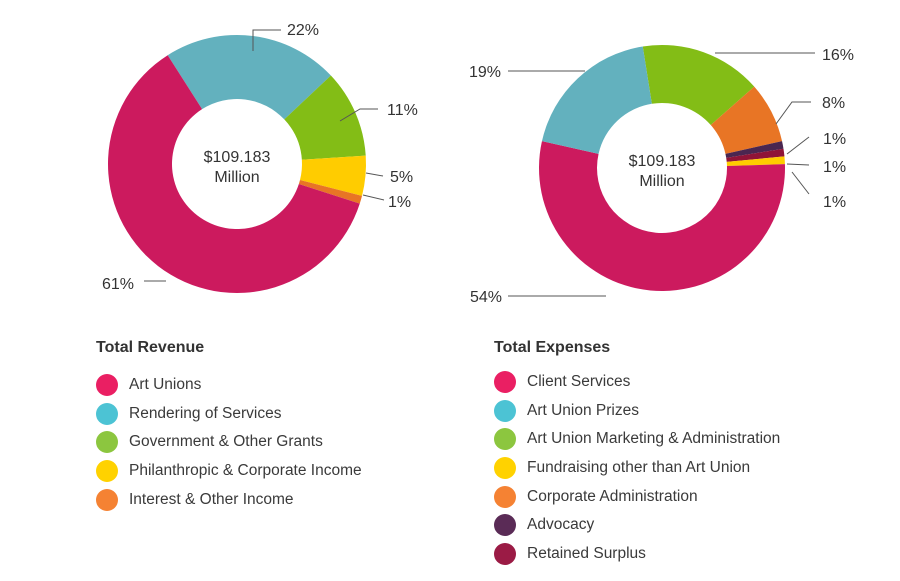  What do you see at coordinates (249, 77) in the screenshot?
I see `donut-slice-rendering-of-services` at bounding box center [249, 77].